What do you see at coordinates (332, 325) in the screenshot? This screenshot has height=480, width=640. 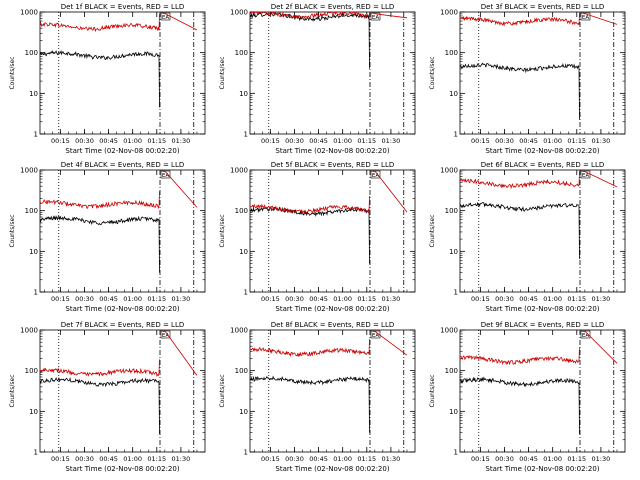 I see `chart-title: Det 8f BLACK = Events, RED = LLD` at bounding box center [332, 325].